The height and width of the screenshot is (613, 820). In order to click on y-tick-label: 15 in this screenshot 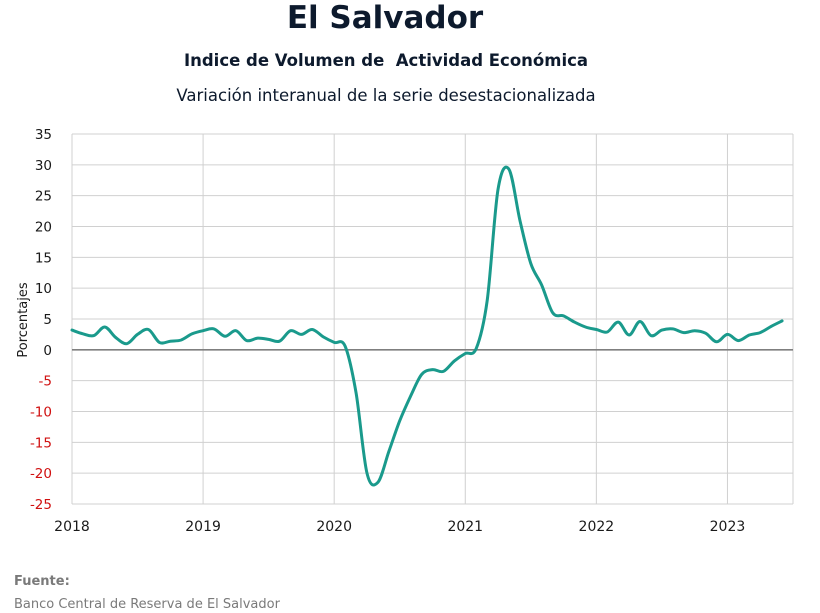, I will do `click(43, 258)`.